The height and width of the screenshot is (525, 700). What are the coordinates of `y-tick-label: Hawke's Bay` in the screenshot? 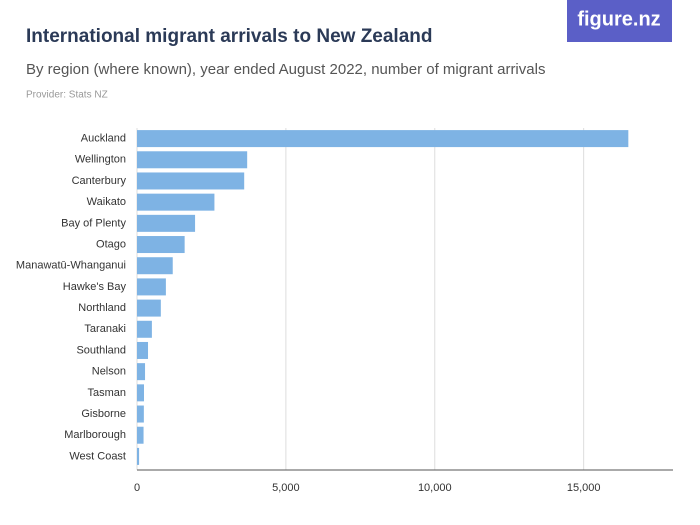 It's located at (95, 287).